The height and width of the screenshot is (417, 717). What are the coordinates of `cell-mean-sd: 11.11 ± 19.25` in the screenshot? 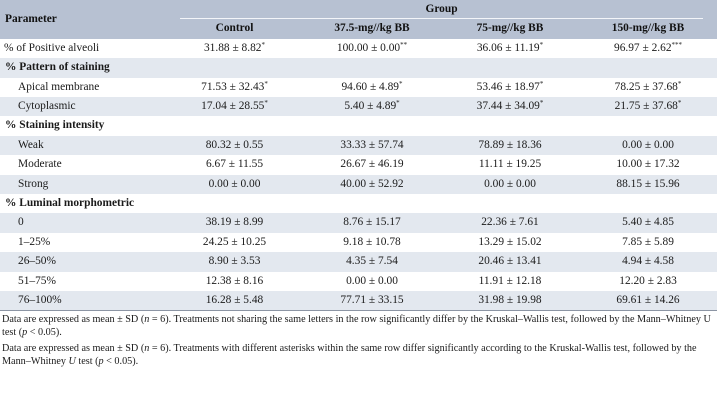 It's located at (510, 164).